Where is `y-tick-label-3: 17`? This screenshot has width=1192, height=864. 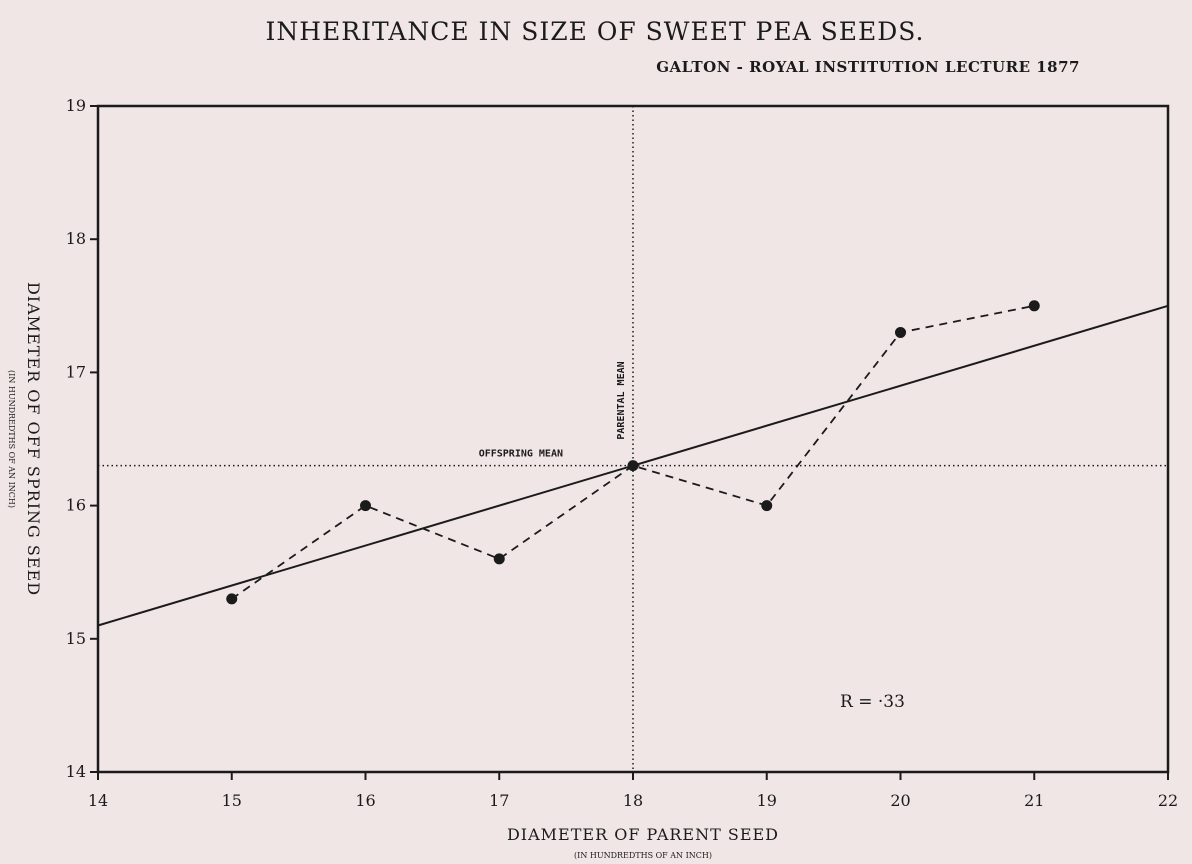 y-tick-label-3: 17 is located at coordinates (76, 371).